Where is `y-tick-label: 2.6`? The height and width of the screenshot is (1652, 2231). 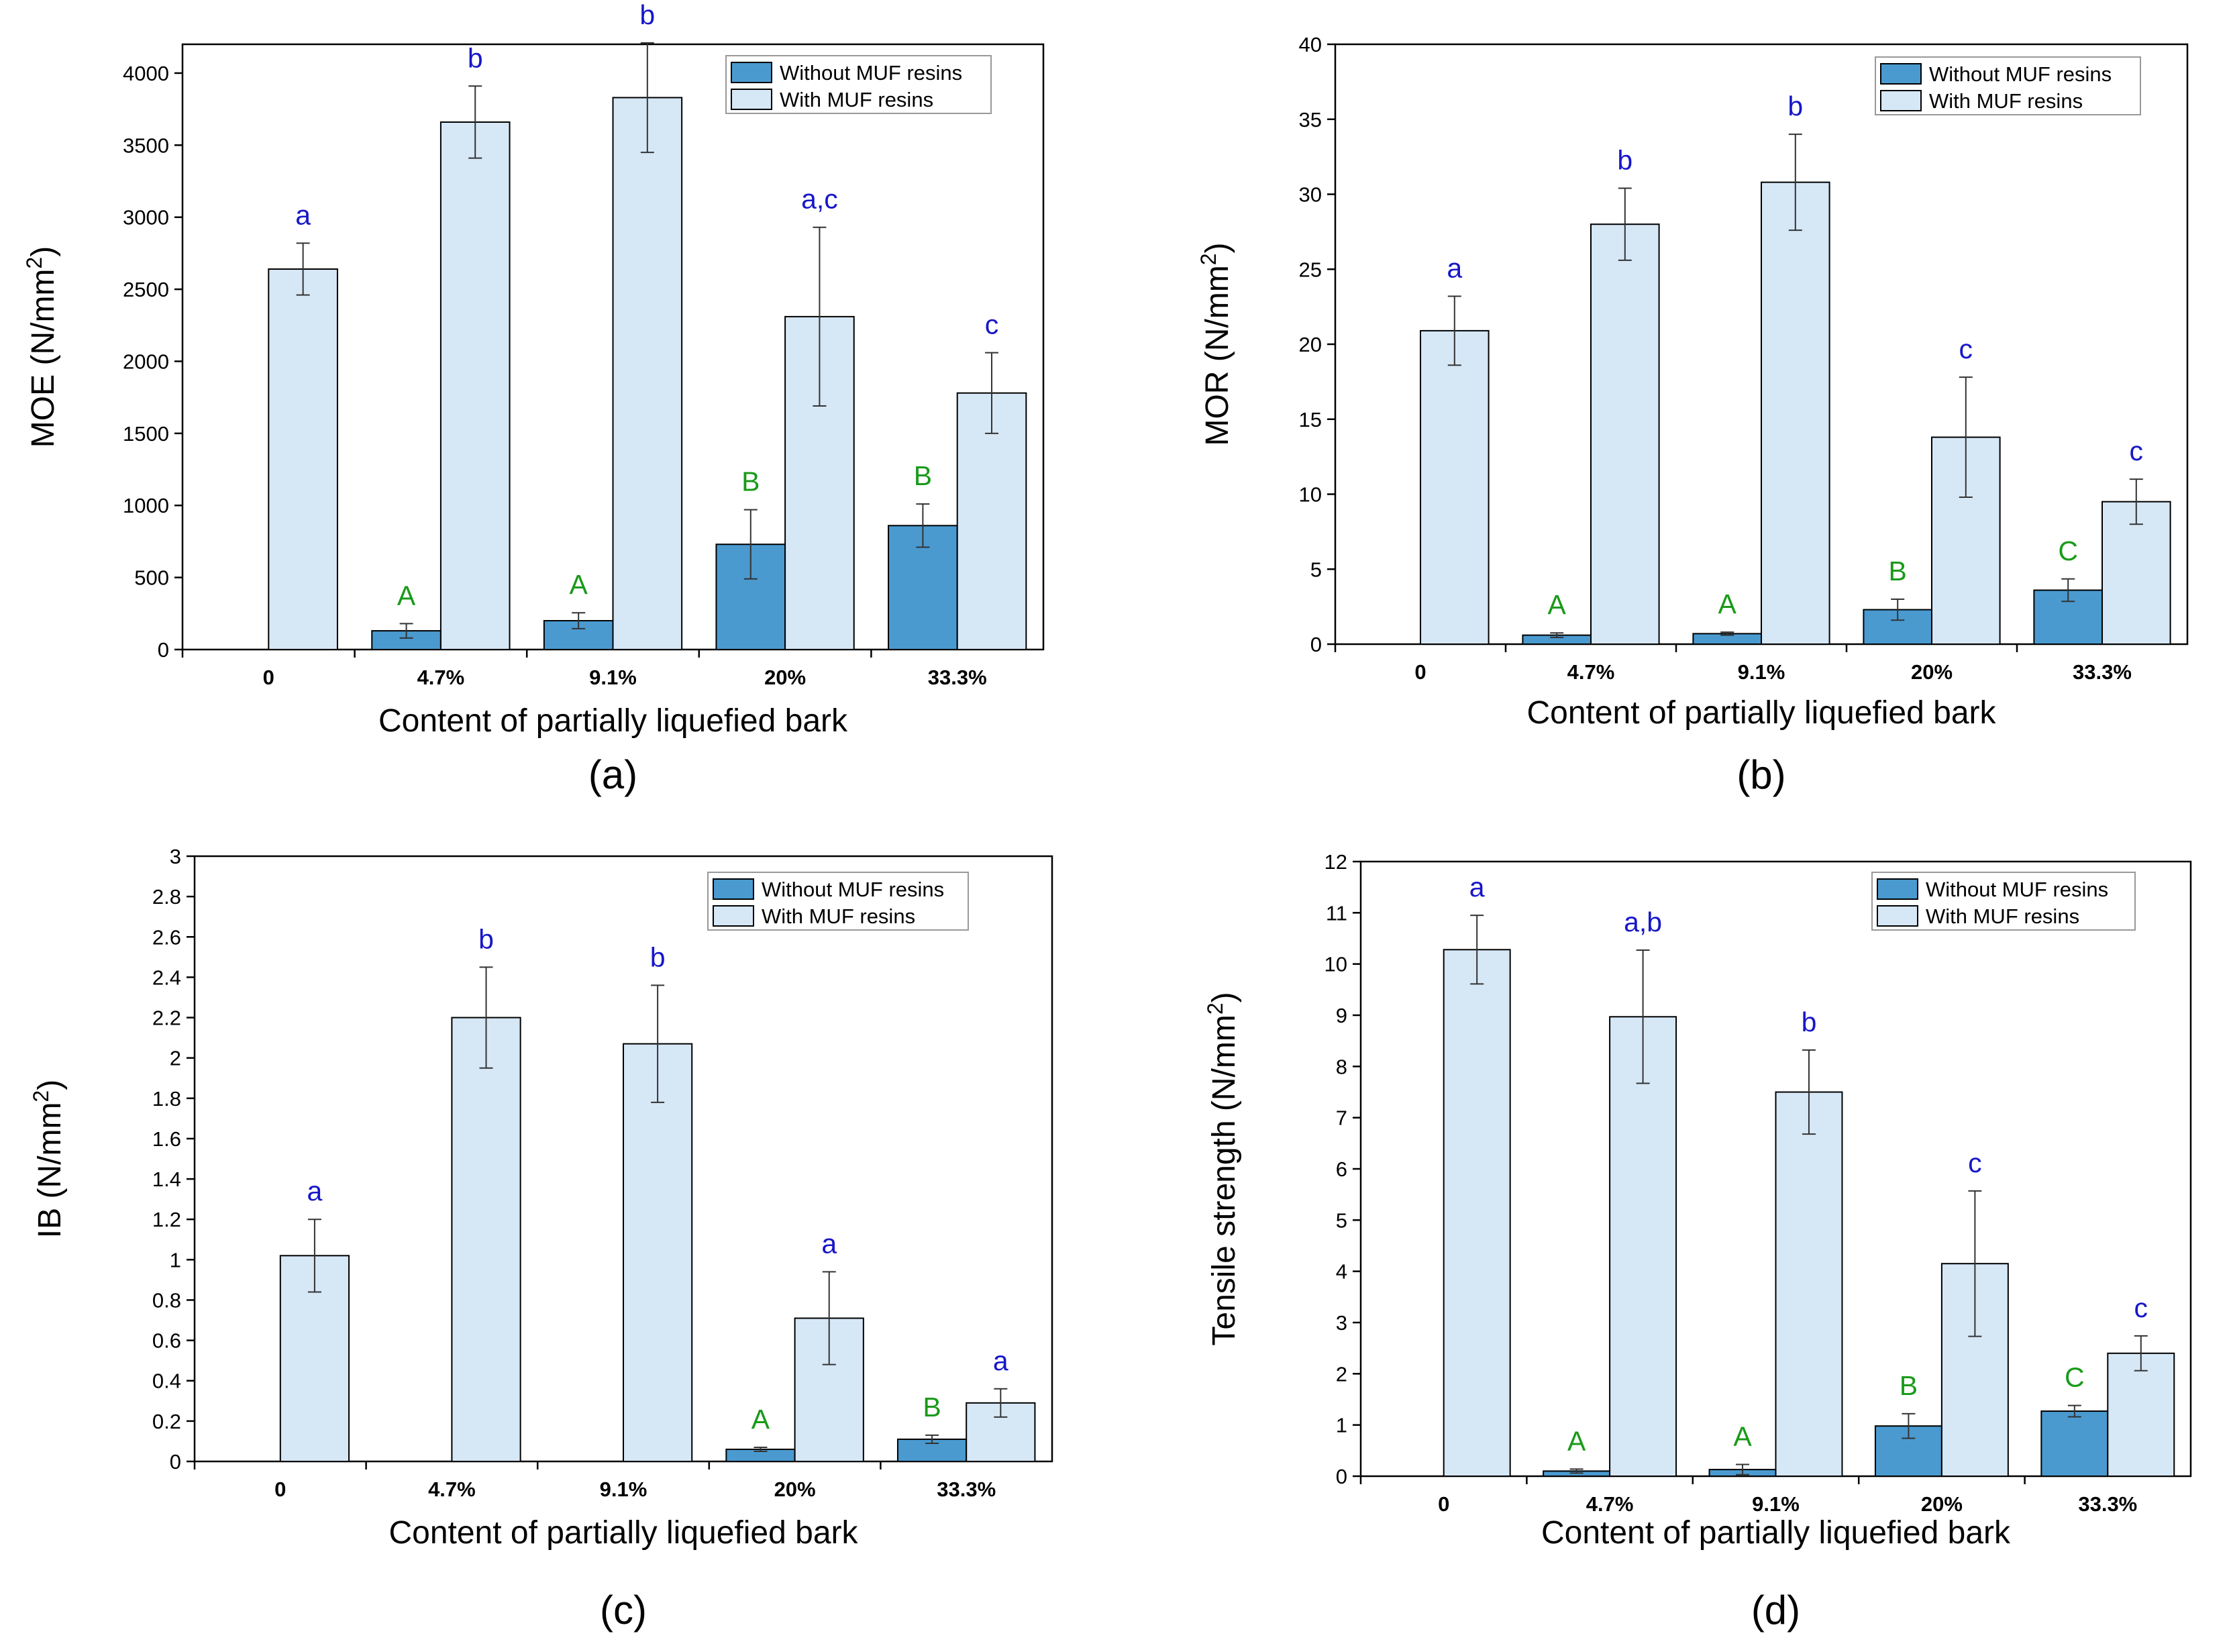 y-tick-label: 2.6 is located at coordinates (166, 937).